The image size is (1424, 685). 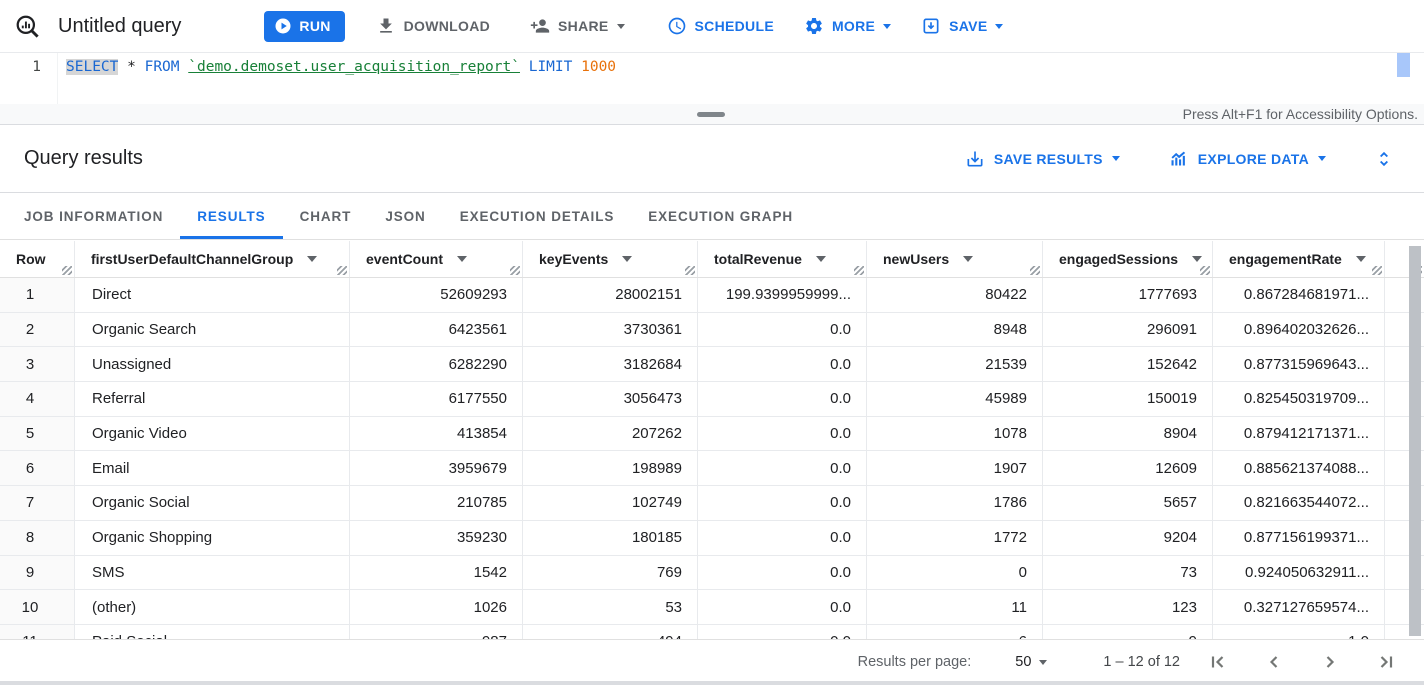 I want to click on column-header-engagementRate: engagementRate, so click(x=1299, y=259).